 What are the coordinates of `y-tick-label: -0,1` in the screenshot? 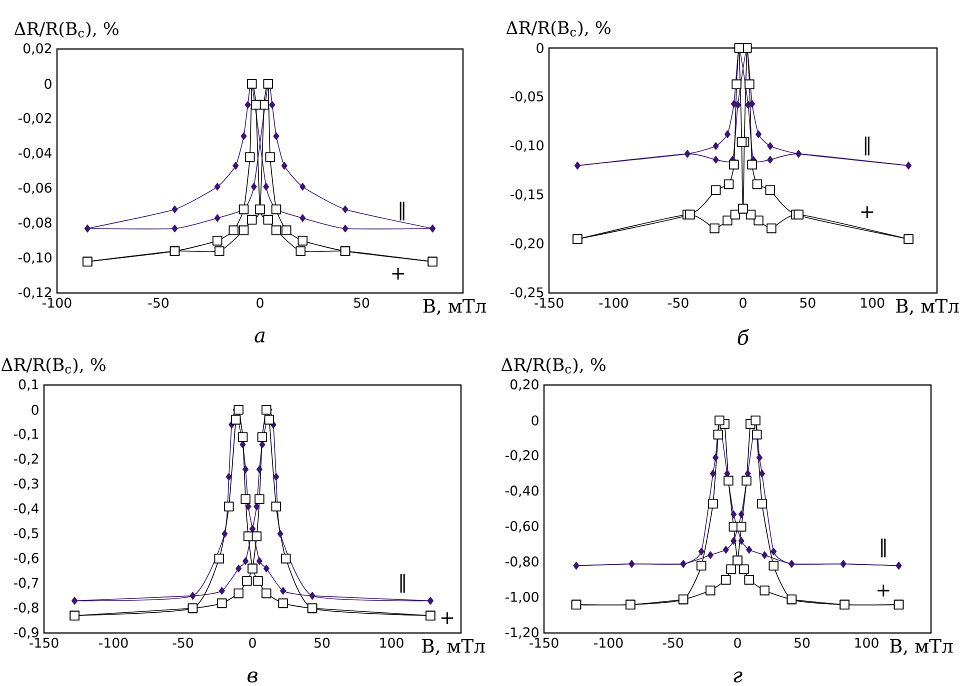 It's located at (26, 434).